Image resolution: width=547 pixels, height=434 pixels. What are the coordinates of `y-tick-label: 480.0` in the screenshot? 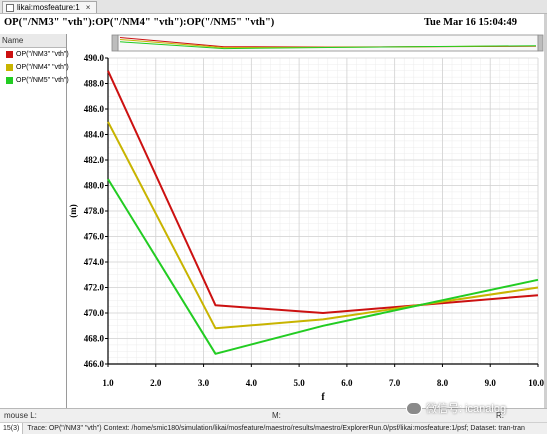 It's located at (94, 186).